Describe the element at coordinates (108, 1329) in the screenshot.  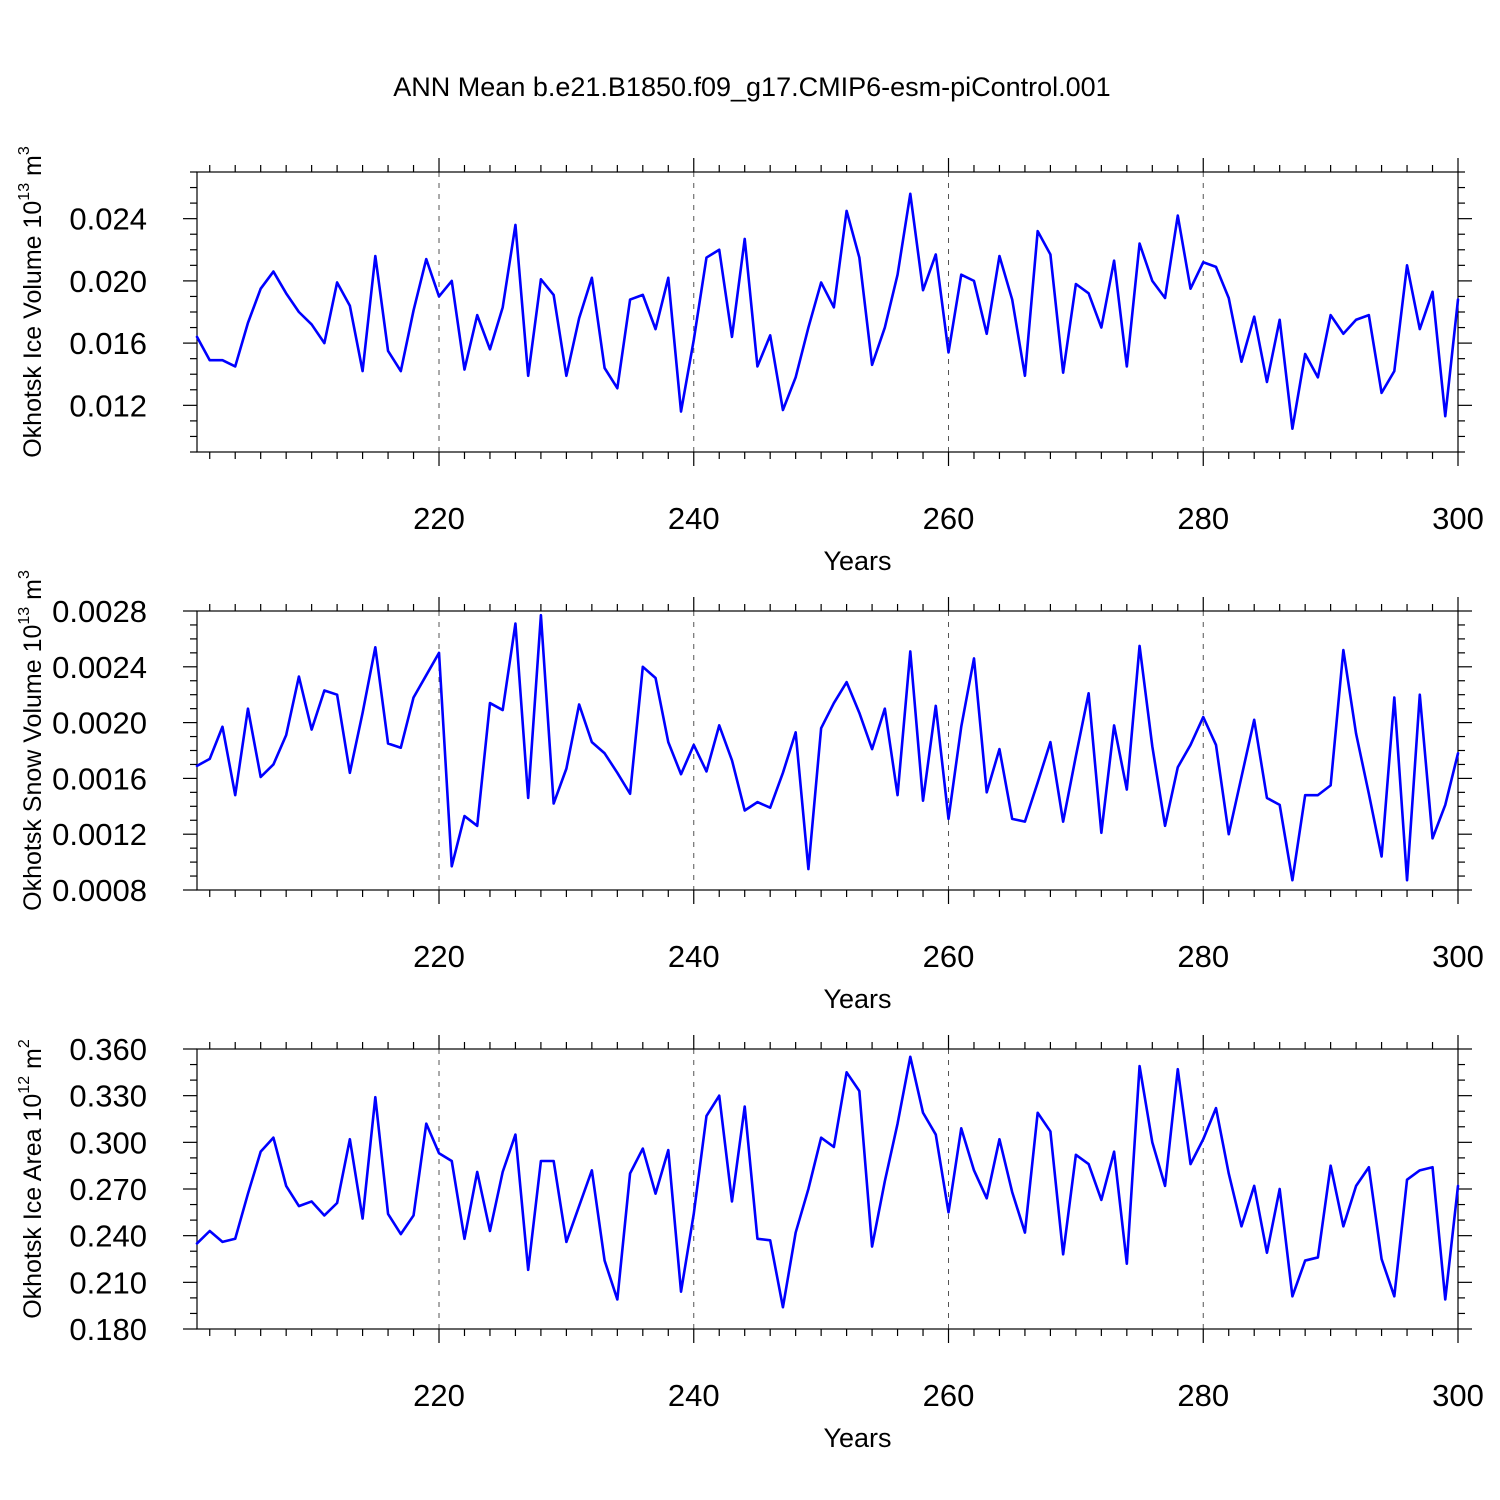
I see `y-tick-label: 0.180` at that location.